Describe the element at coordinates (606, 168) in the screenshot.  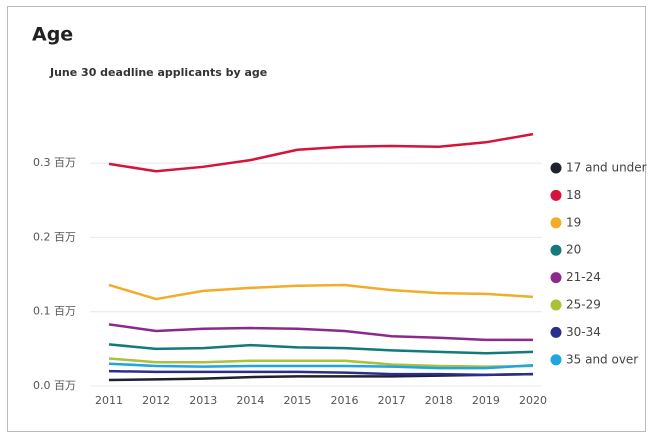
I see `legend-label: 17 and under` at that location.